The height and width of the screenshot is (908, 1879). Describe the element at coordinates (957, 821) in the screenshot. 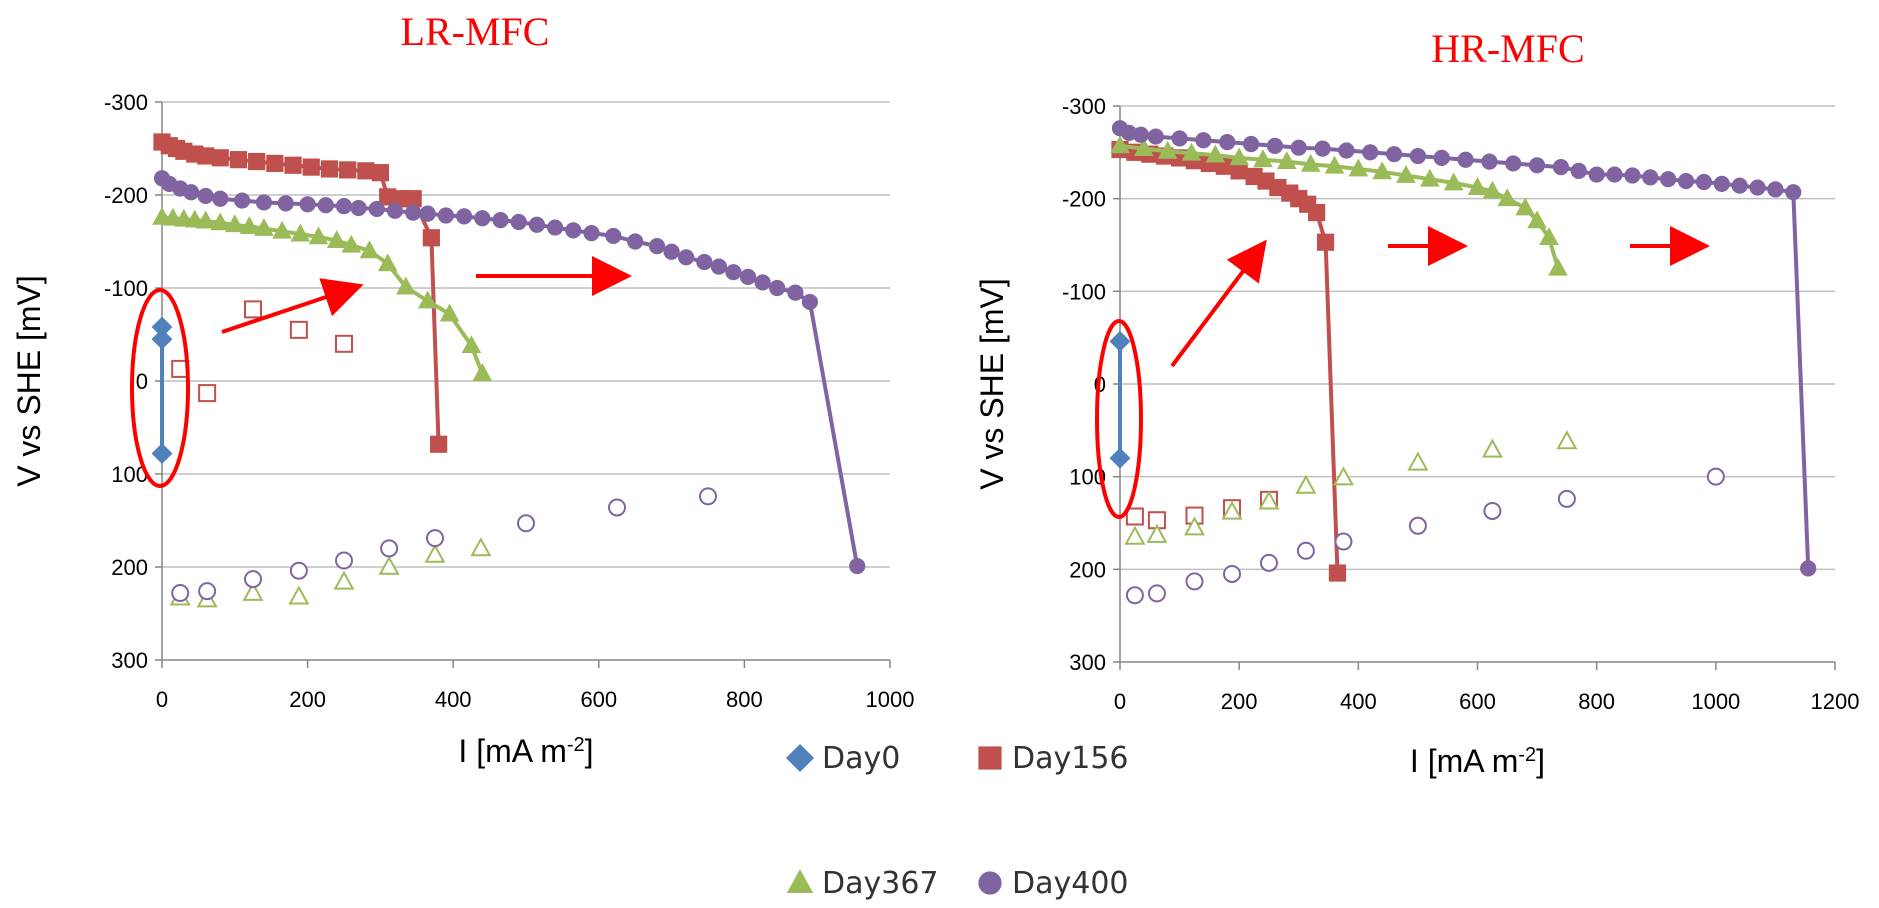

I see `legend: Day0 Day156 Day367 Day400` at that location.